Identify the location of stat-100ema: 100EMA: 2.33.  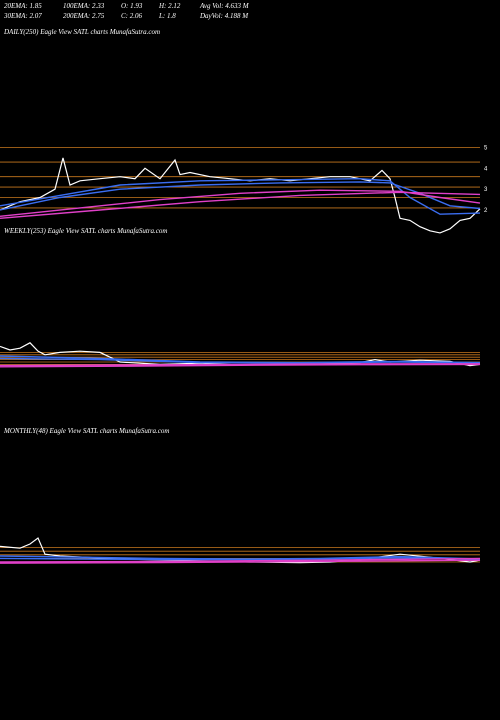
(84, 6).